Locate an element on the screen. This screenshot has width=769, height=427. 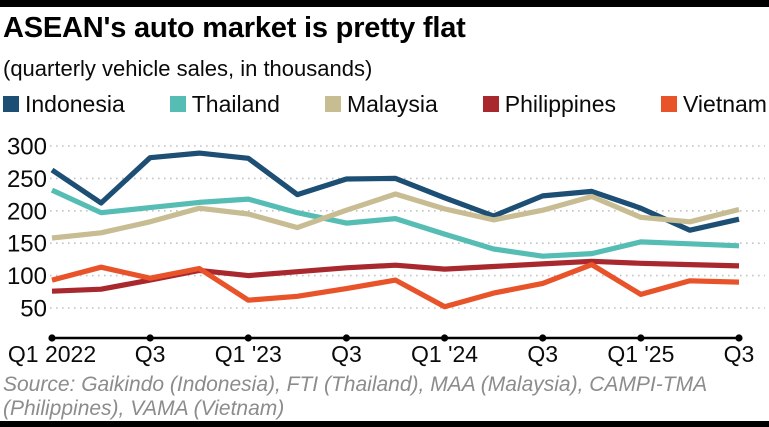
y-tick-label: 50 is located at coordinates (33, 309).